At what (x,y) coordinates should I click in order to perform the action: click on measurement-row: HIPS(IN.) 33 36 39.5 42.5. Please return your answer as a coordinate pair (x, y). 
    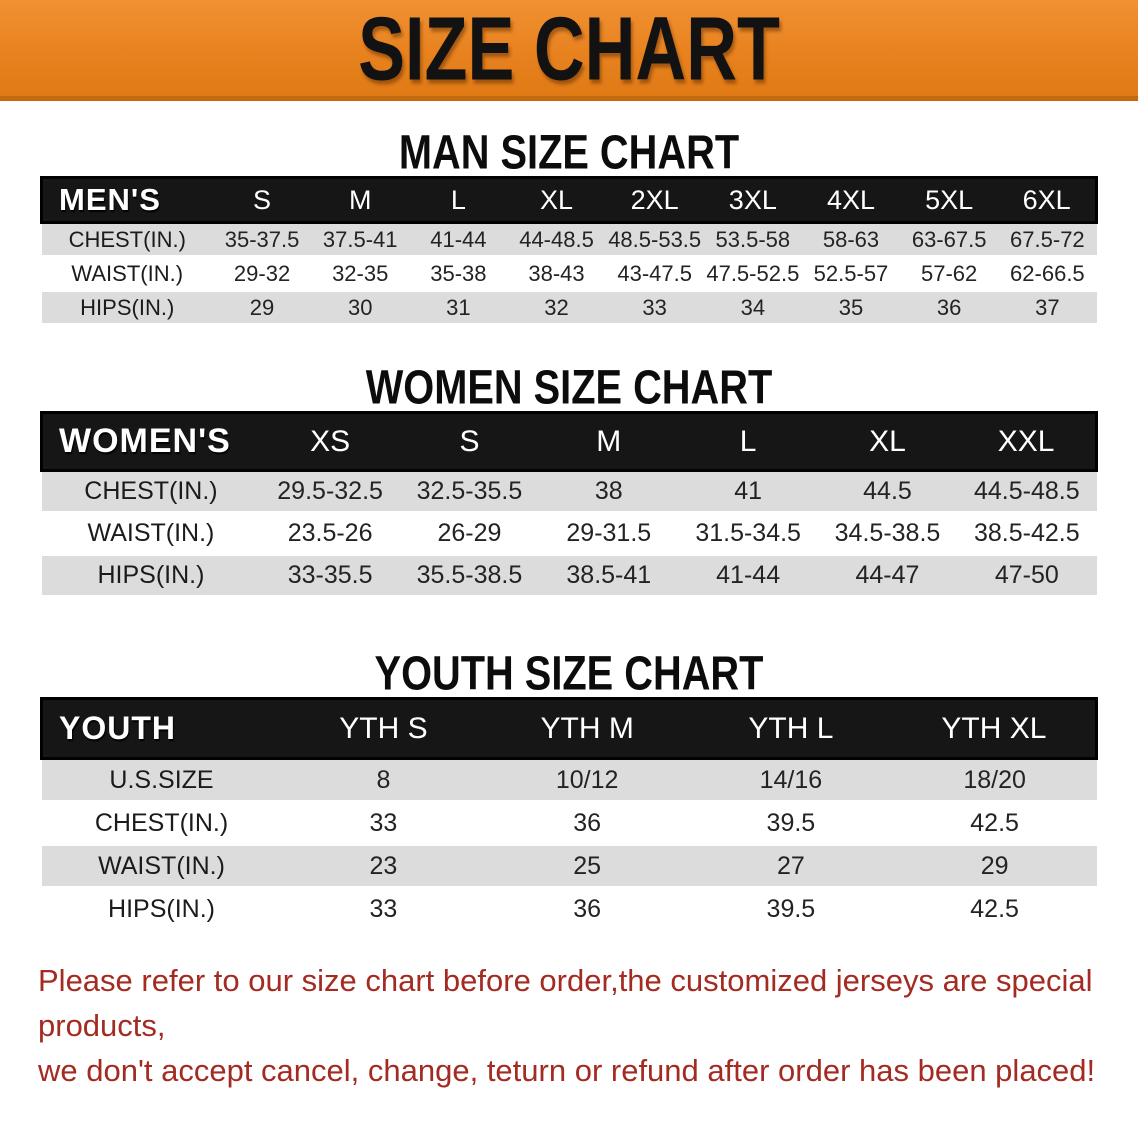
    Looking at the image, I should click on (569, 909).